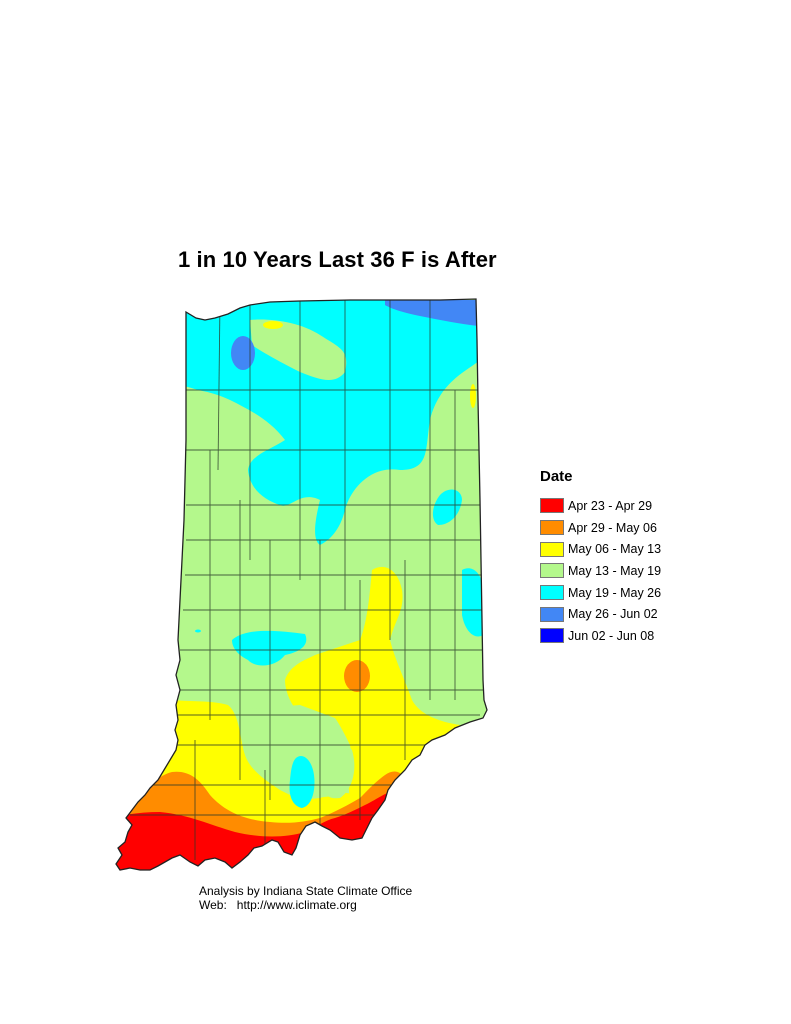  Describe the element at coordinates (611, 635) in the screenshot. I see `legend-label: Jun 02 - Jun 08` at that location.